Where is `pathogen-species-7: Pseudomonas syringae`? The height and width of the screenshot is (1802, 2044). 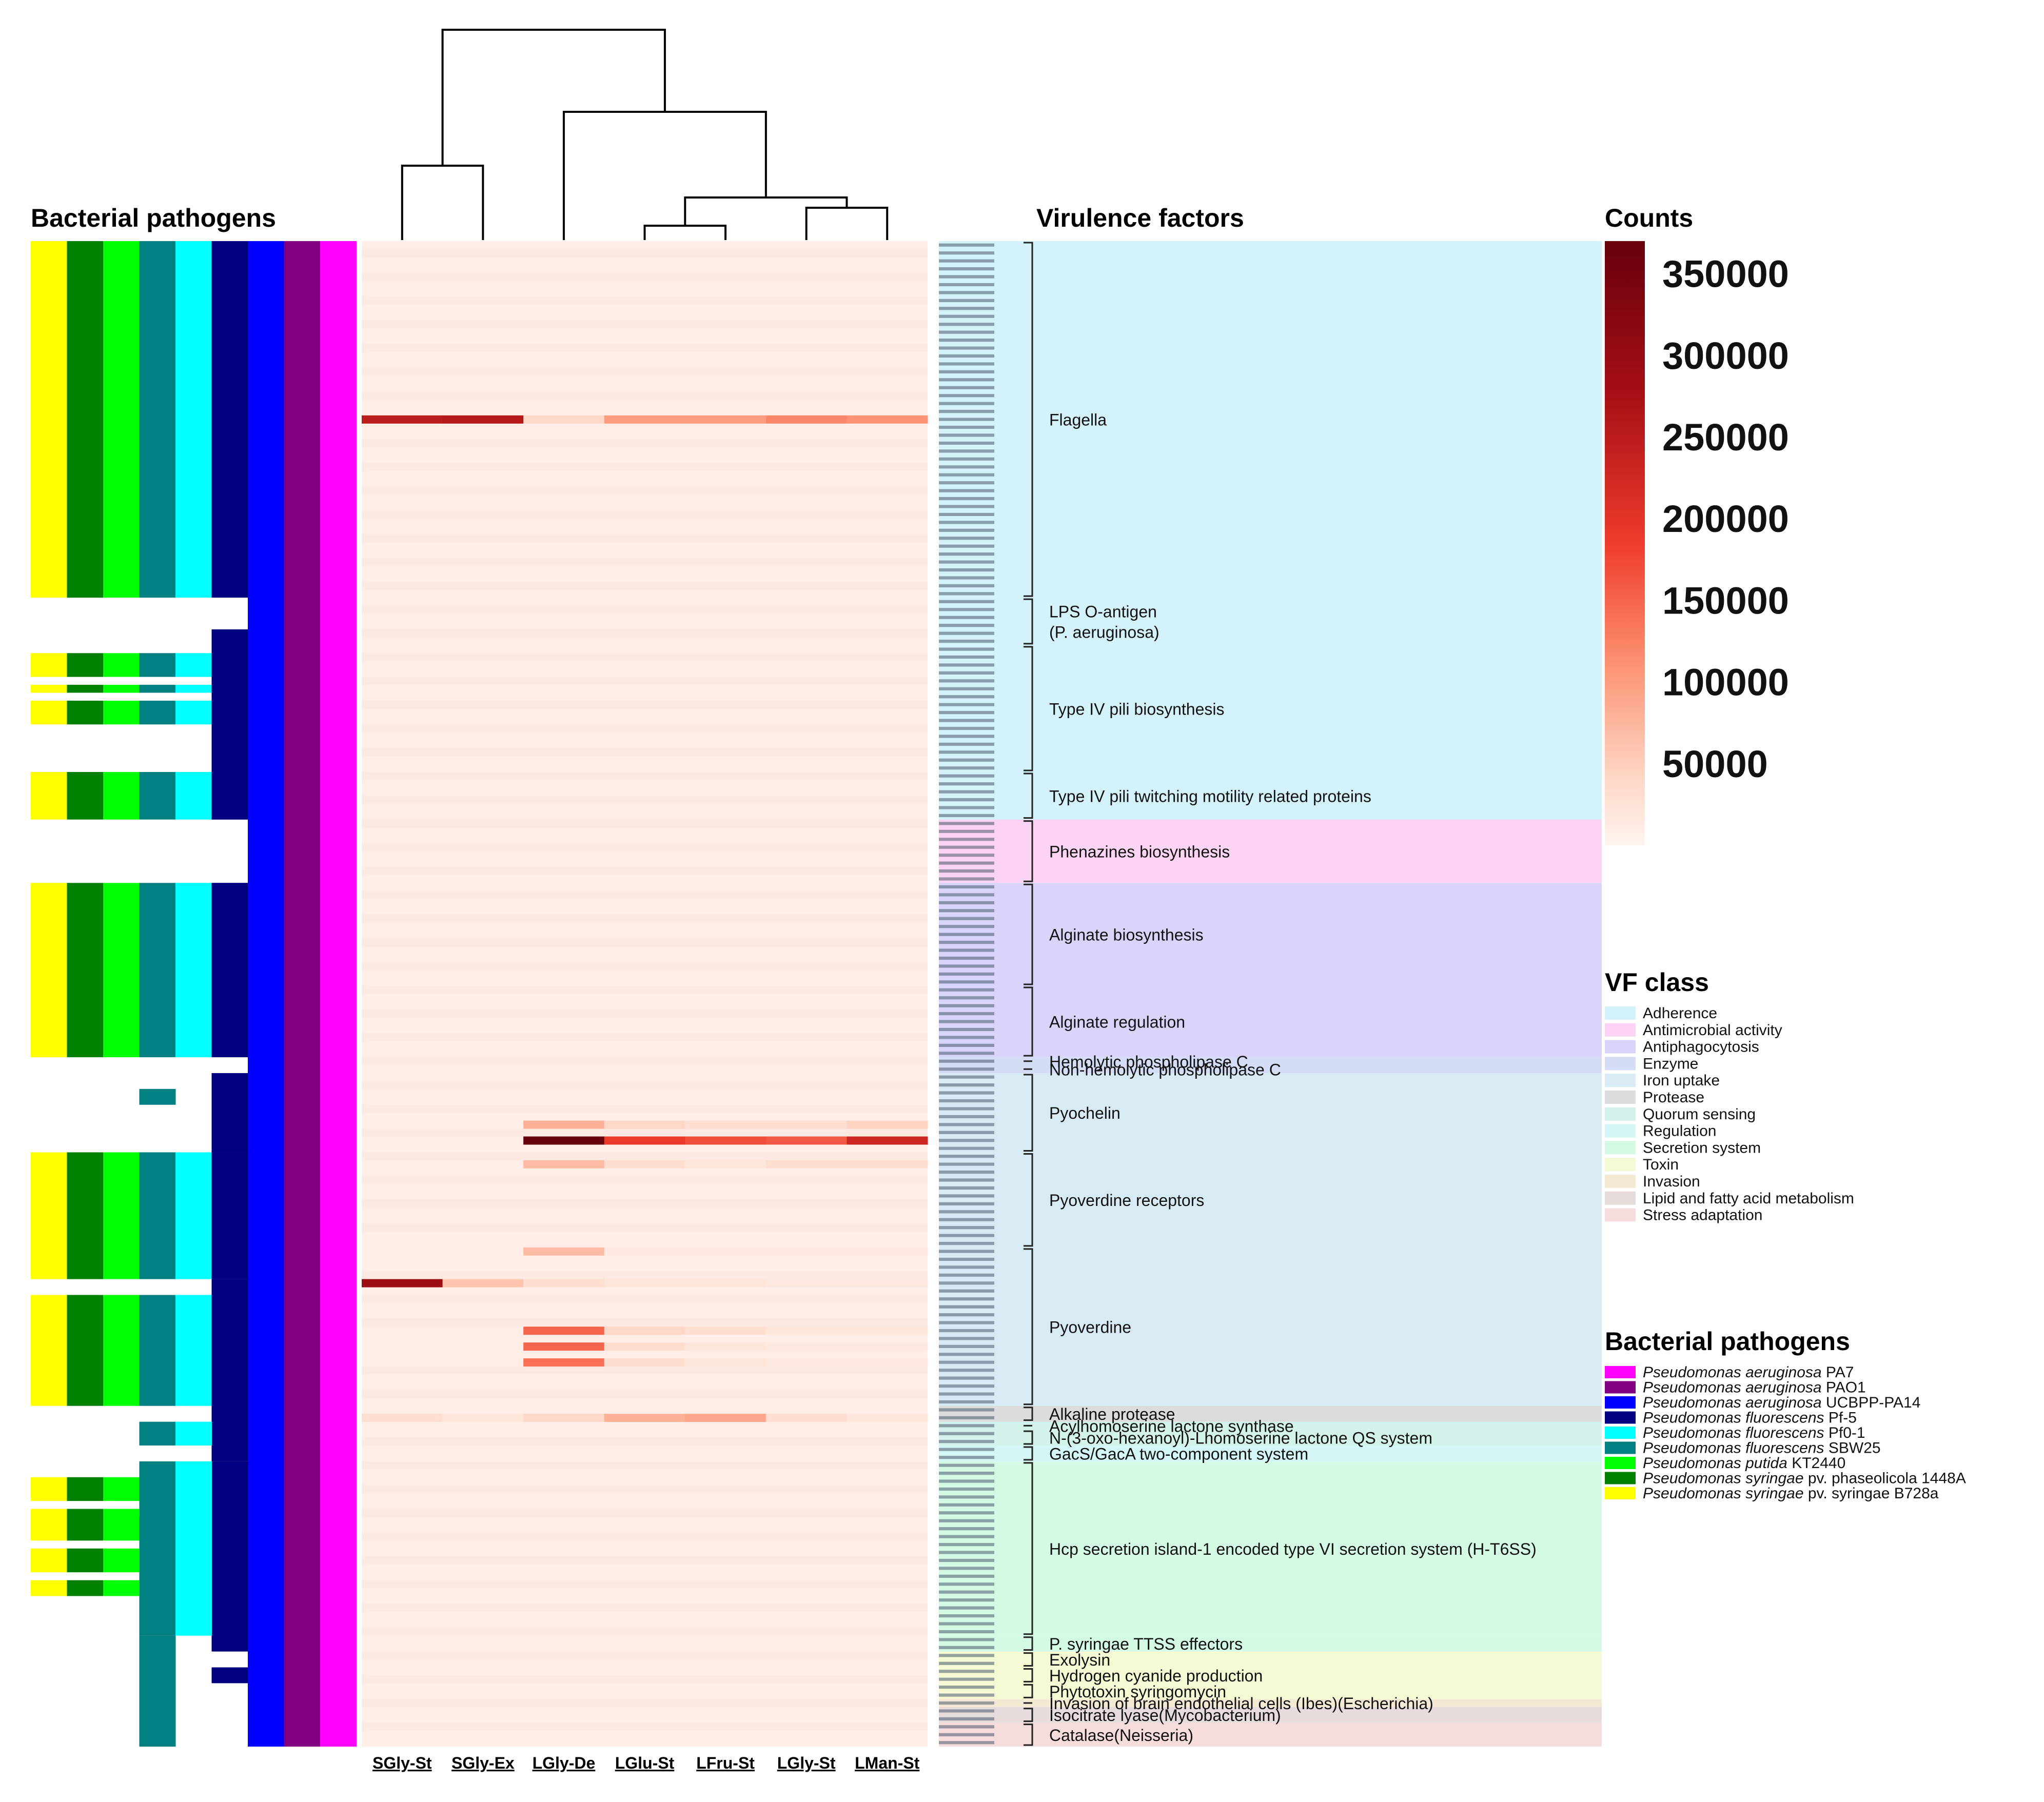
pathogen-species-7: Pseudomonas syringae is located at coordinates (1723, 1478).